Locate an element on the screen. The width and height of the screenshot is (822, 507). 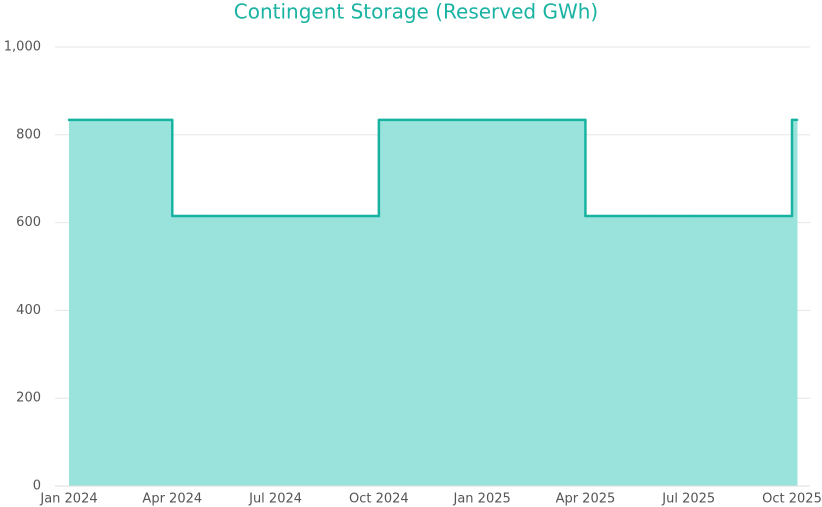
y-tick-label: 800 is located at coordinates (28, 134).